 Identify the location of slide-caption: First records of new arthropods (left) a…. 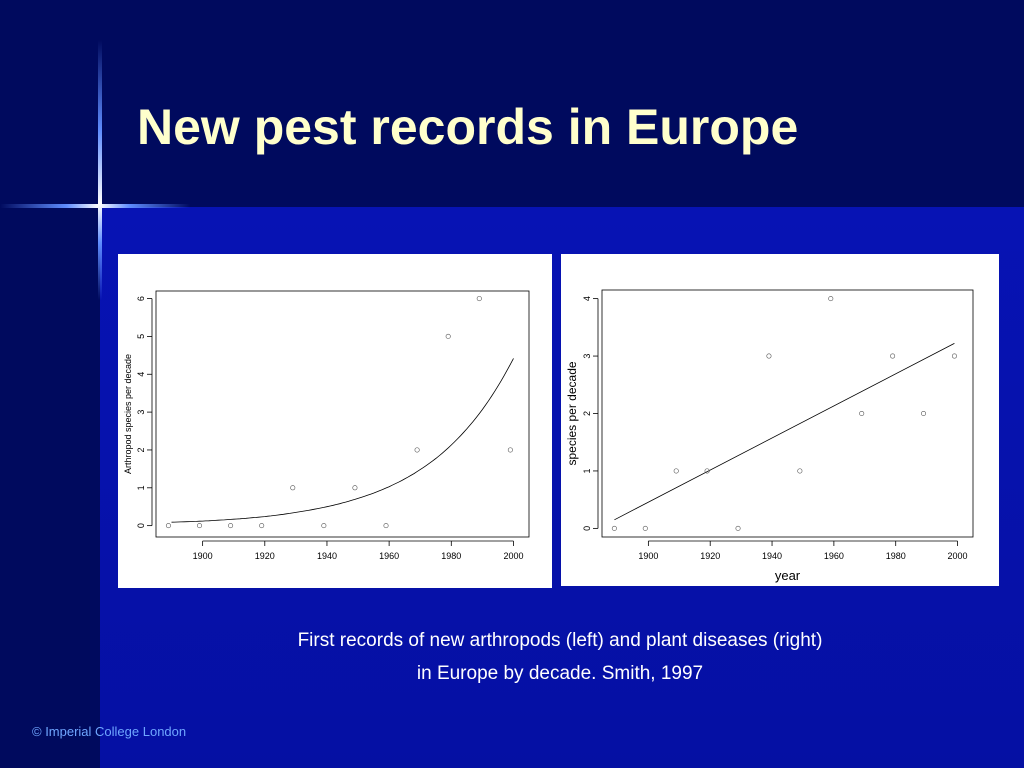
(560, 657).